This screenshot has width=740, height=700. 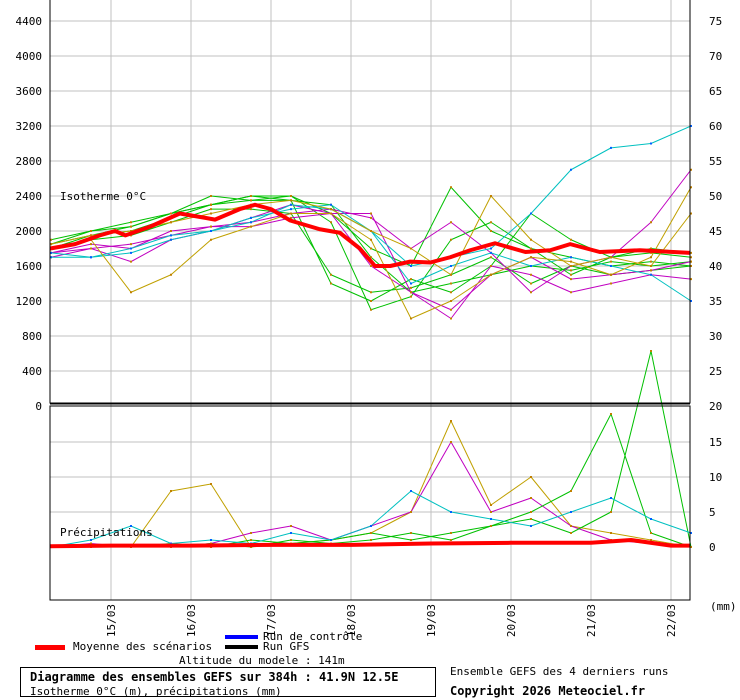 I want to click on y-tick-label: 1600, so click(x=29, y=266).